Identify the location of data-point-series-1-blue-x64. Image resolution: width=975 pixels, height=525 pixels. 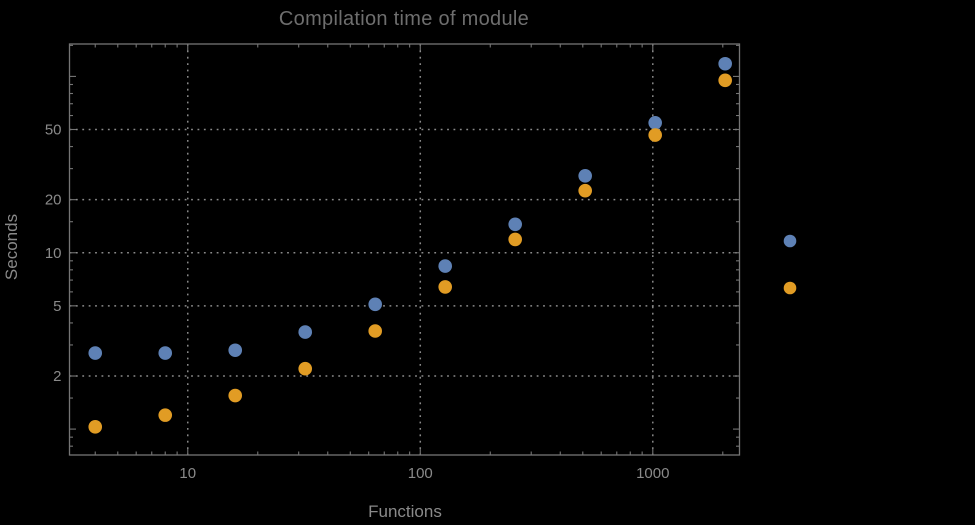
(375, 304).